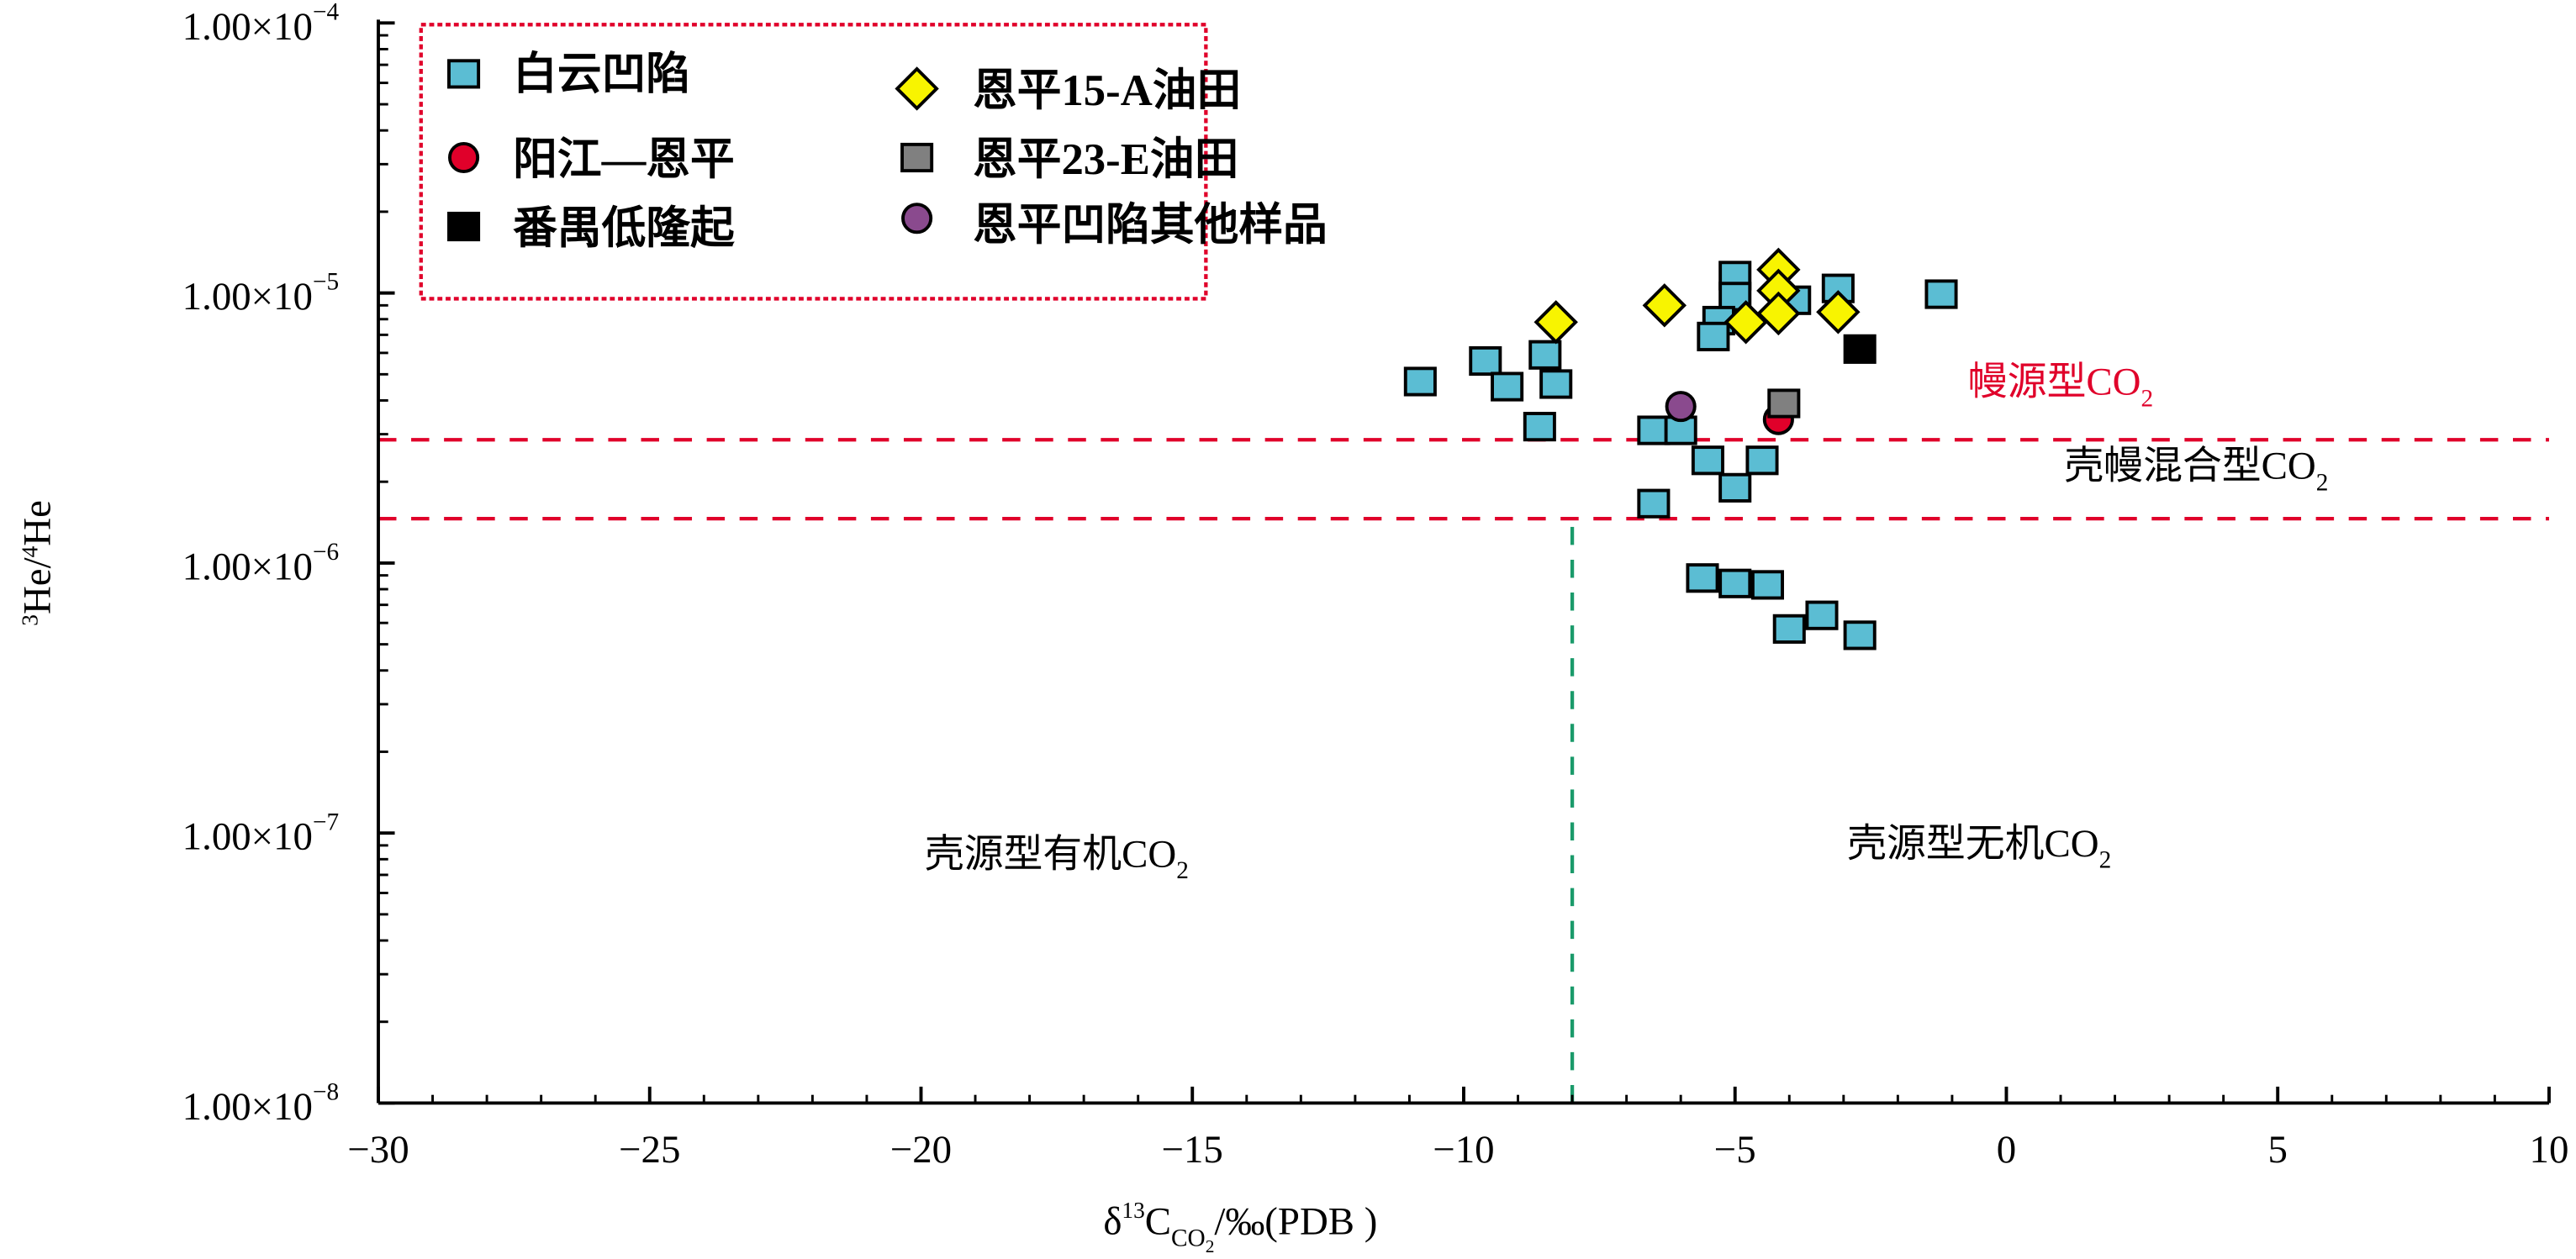  What do you see at coordinates (1681, 407) in the screenshot?
I see `data-point-circle` at bounding box center [1681, 407].